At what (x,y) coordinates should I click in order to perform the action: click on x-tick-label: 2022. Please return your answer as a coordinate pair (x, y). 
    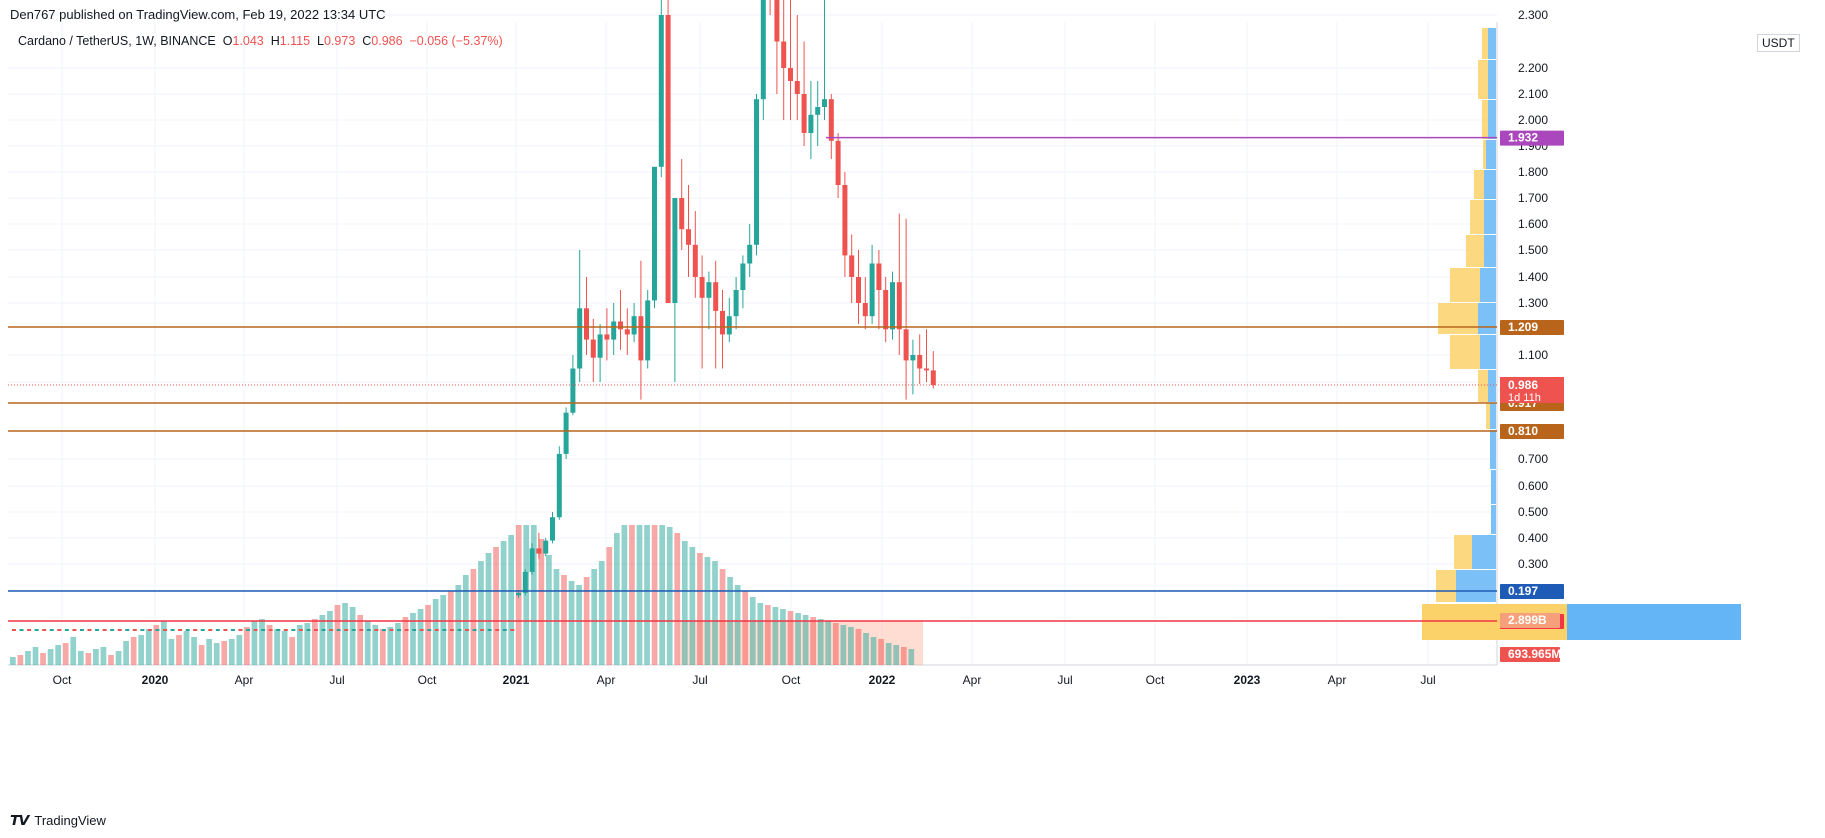
    Looking at the image, I should click on (882, 680).